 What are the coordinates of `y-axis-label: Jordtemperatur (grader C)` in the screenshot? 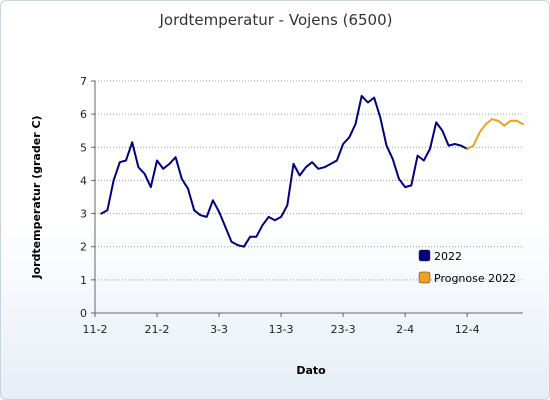 It's located at (36, 197).